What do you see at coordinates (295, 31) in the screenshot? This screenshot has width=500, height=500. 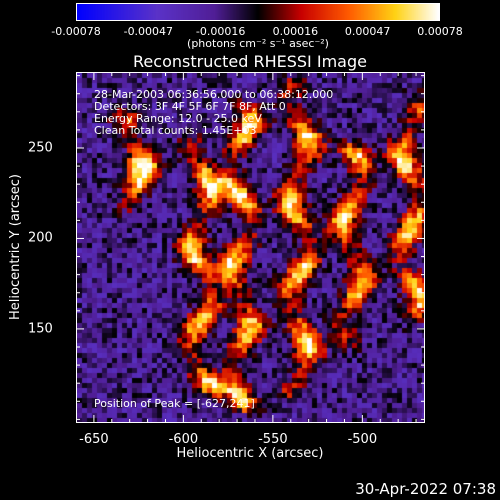 I see `colorbar-tick-label: 0.00016` at bounding box center [295, 31].